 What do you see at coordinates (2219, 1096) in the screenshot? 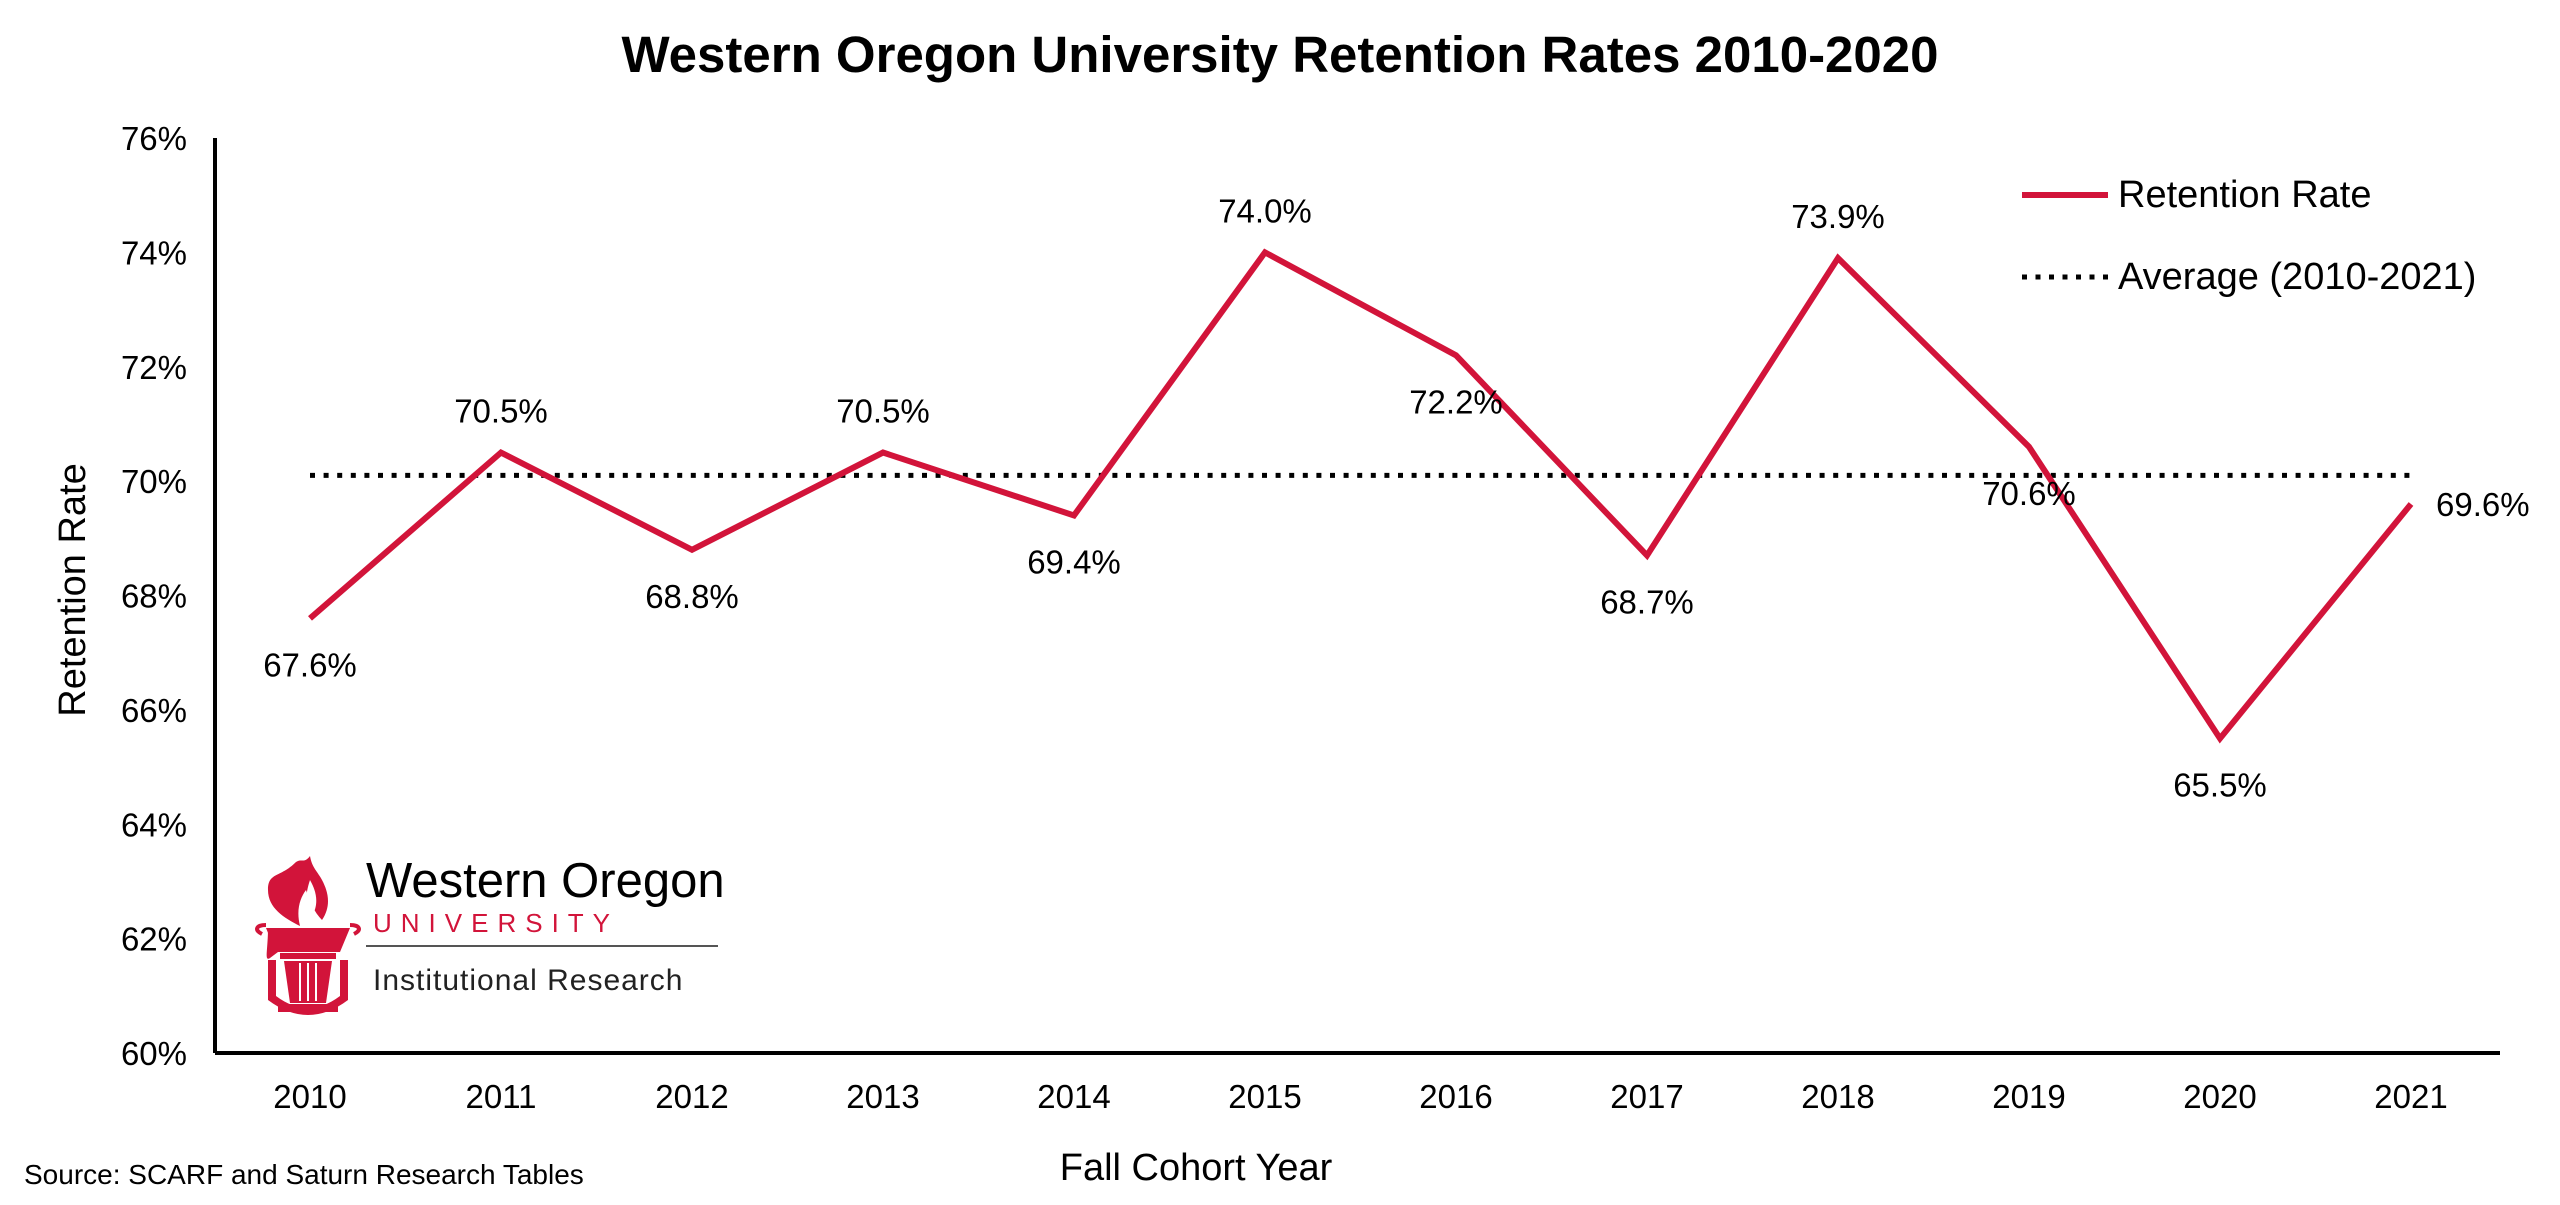
I see `x-tick-label: 2020` at bounding box center [2219, 1096].